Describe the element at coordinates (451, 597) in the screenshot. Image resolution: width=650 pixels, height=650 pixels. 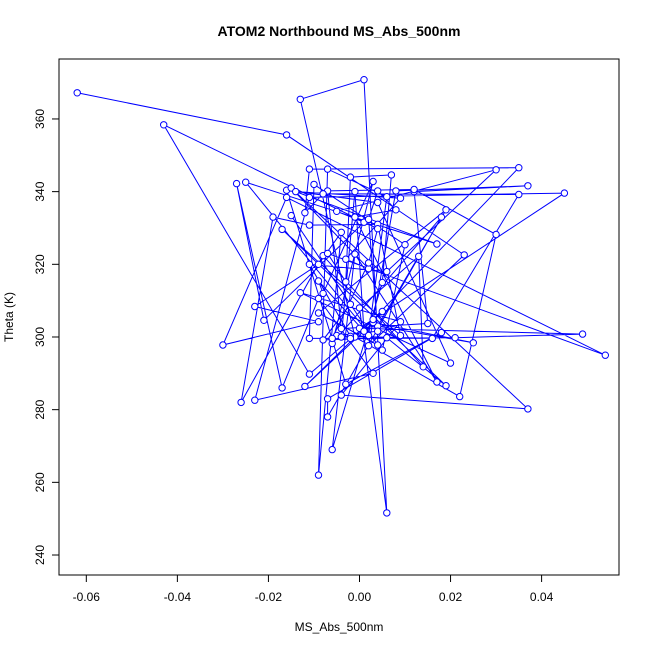
I see `x-tick-label: 0.02` at that location.